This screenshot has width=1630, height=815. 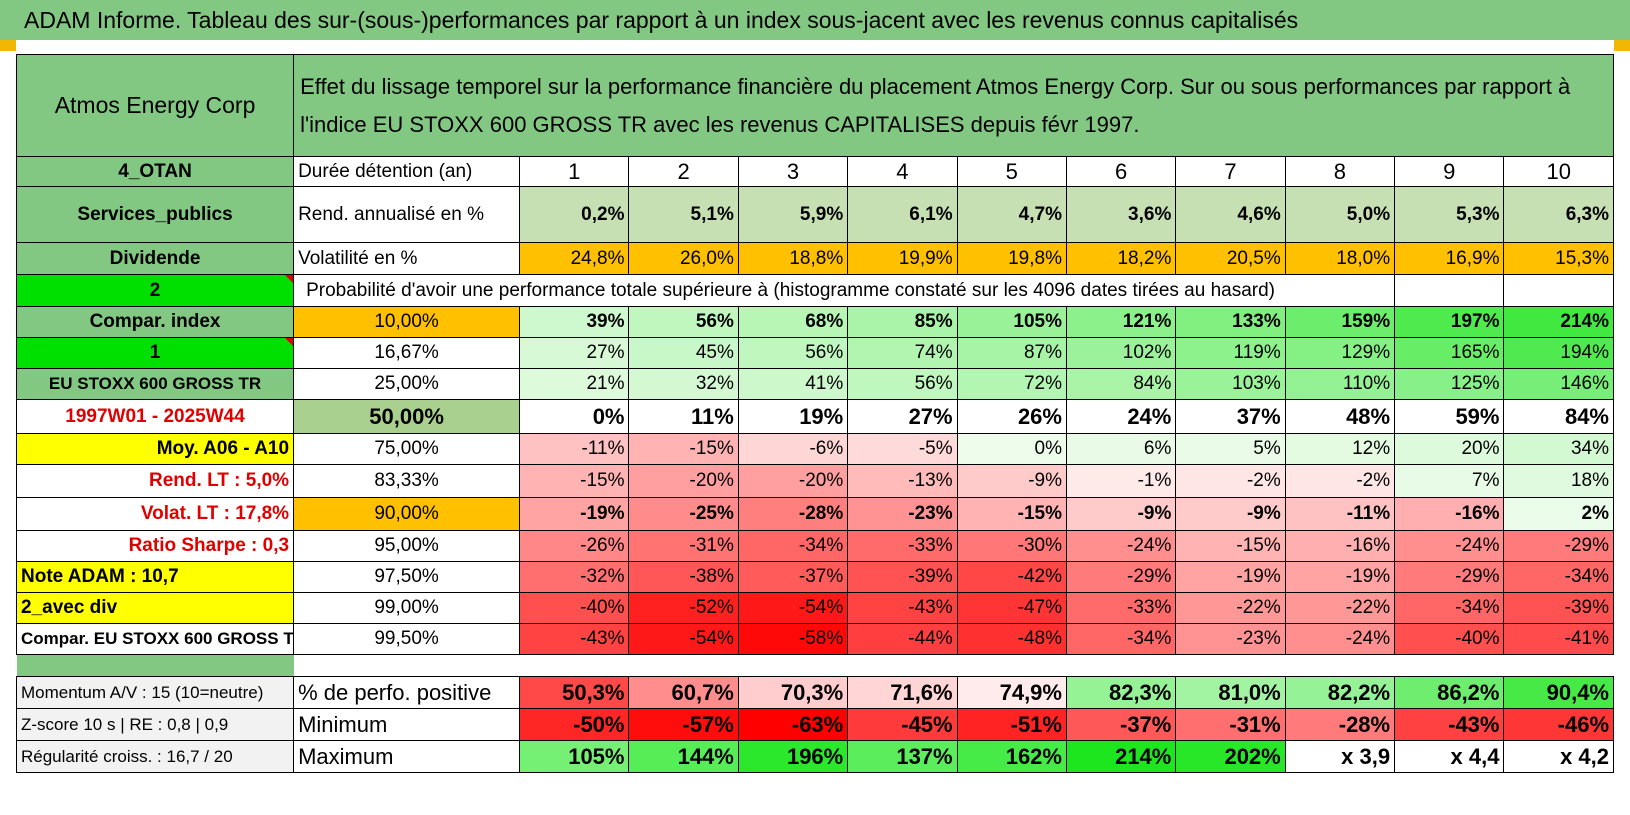 I want to click on perf-cell: -22%, so click(x=1230, y=608).